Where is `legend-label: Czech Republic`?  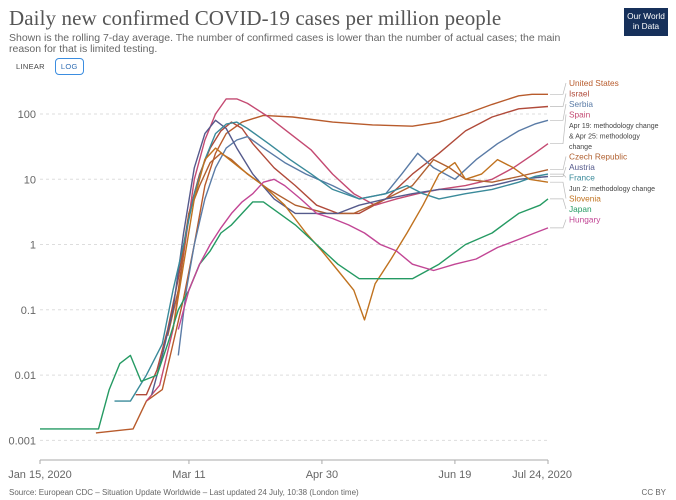 legend-label: Czech Republic is located at coordinates (598, 157).